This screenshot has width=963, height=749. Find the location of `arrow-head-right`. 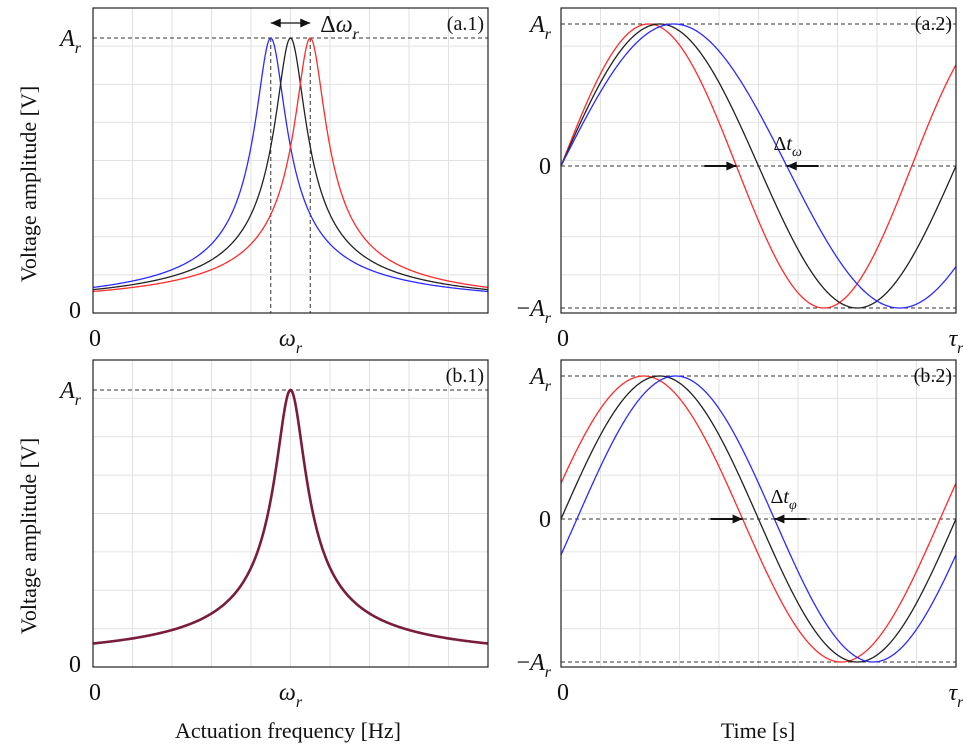

arrow-head-right is located at coordinates (305, 23).